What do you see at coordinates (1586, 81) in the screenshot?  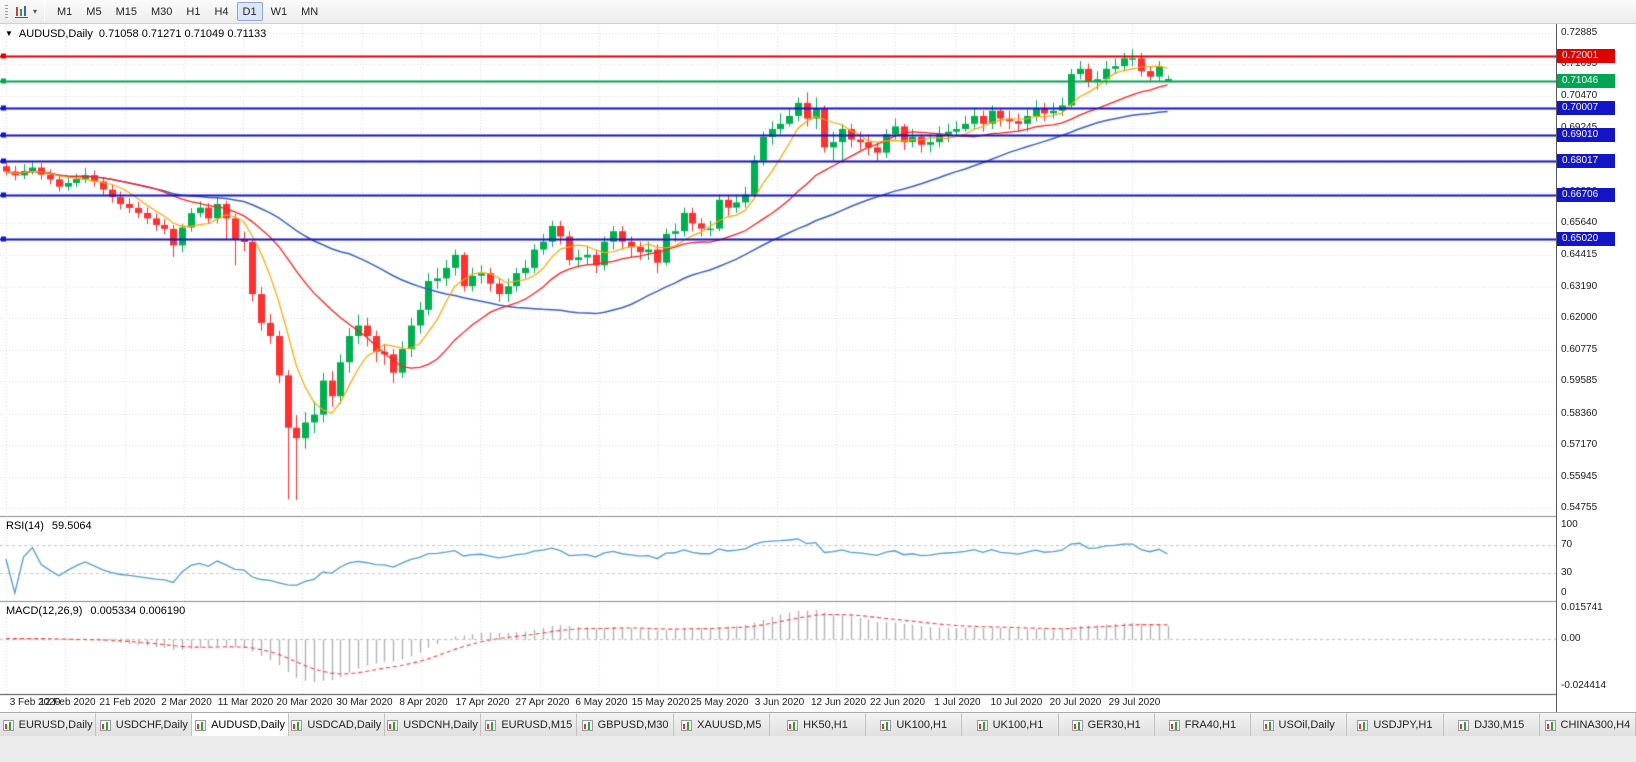 I see `price-line-badge: 0.71046` at bounding box center [1586, 81].